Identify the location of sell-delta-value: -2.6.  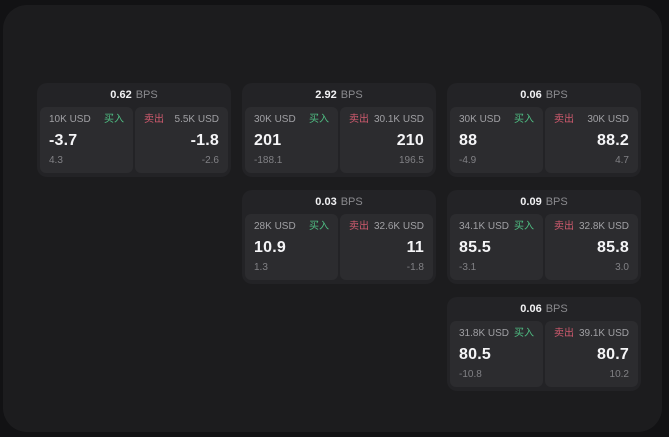
(210, 160).